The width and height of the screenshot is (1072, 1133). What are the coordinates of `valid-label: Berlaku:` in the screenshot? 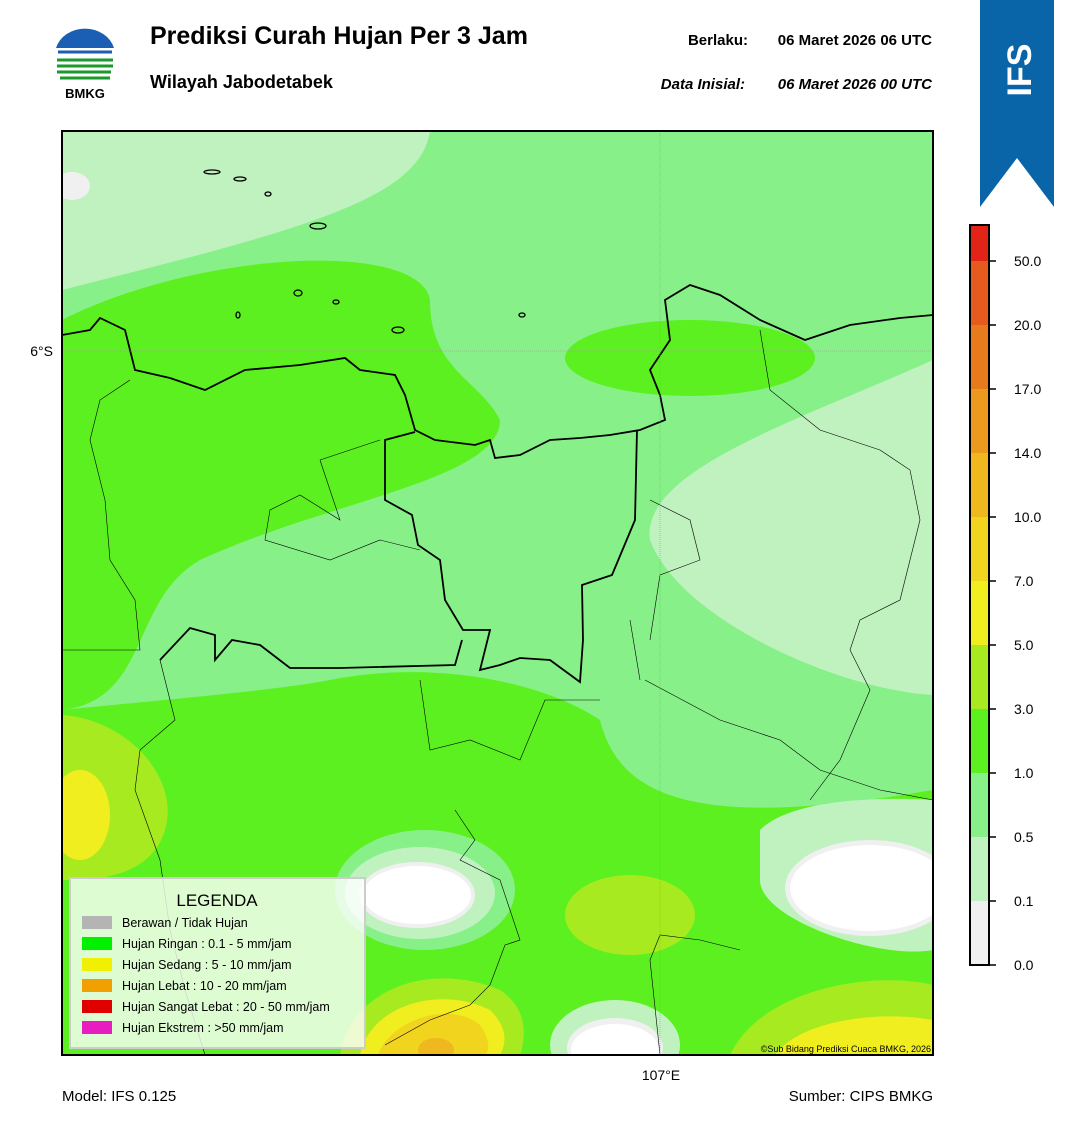 It's located at (718, 40).